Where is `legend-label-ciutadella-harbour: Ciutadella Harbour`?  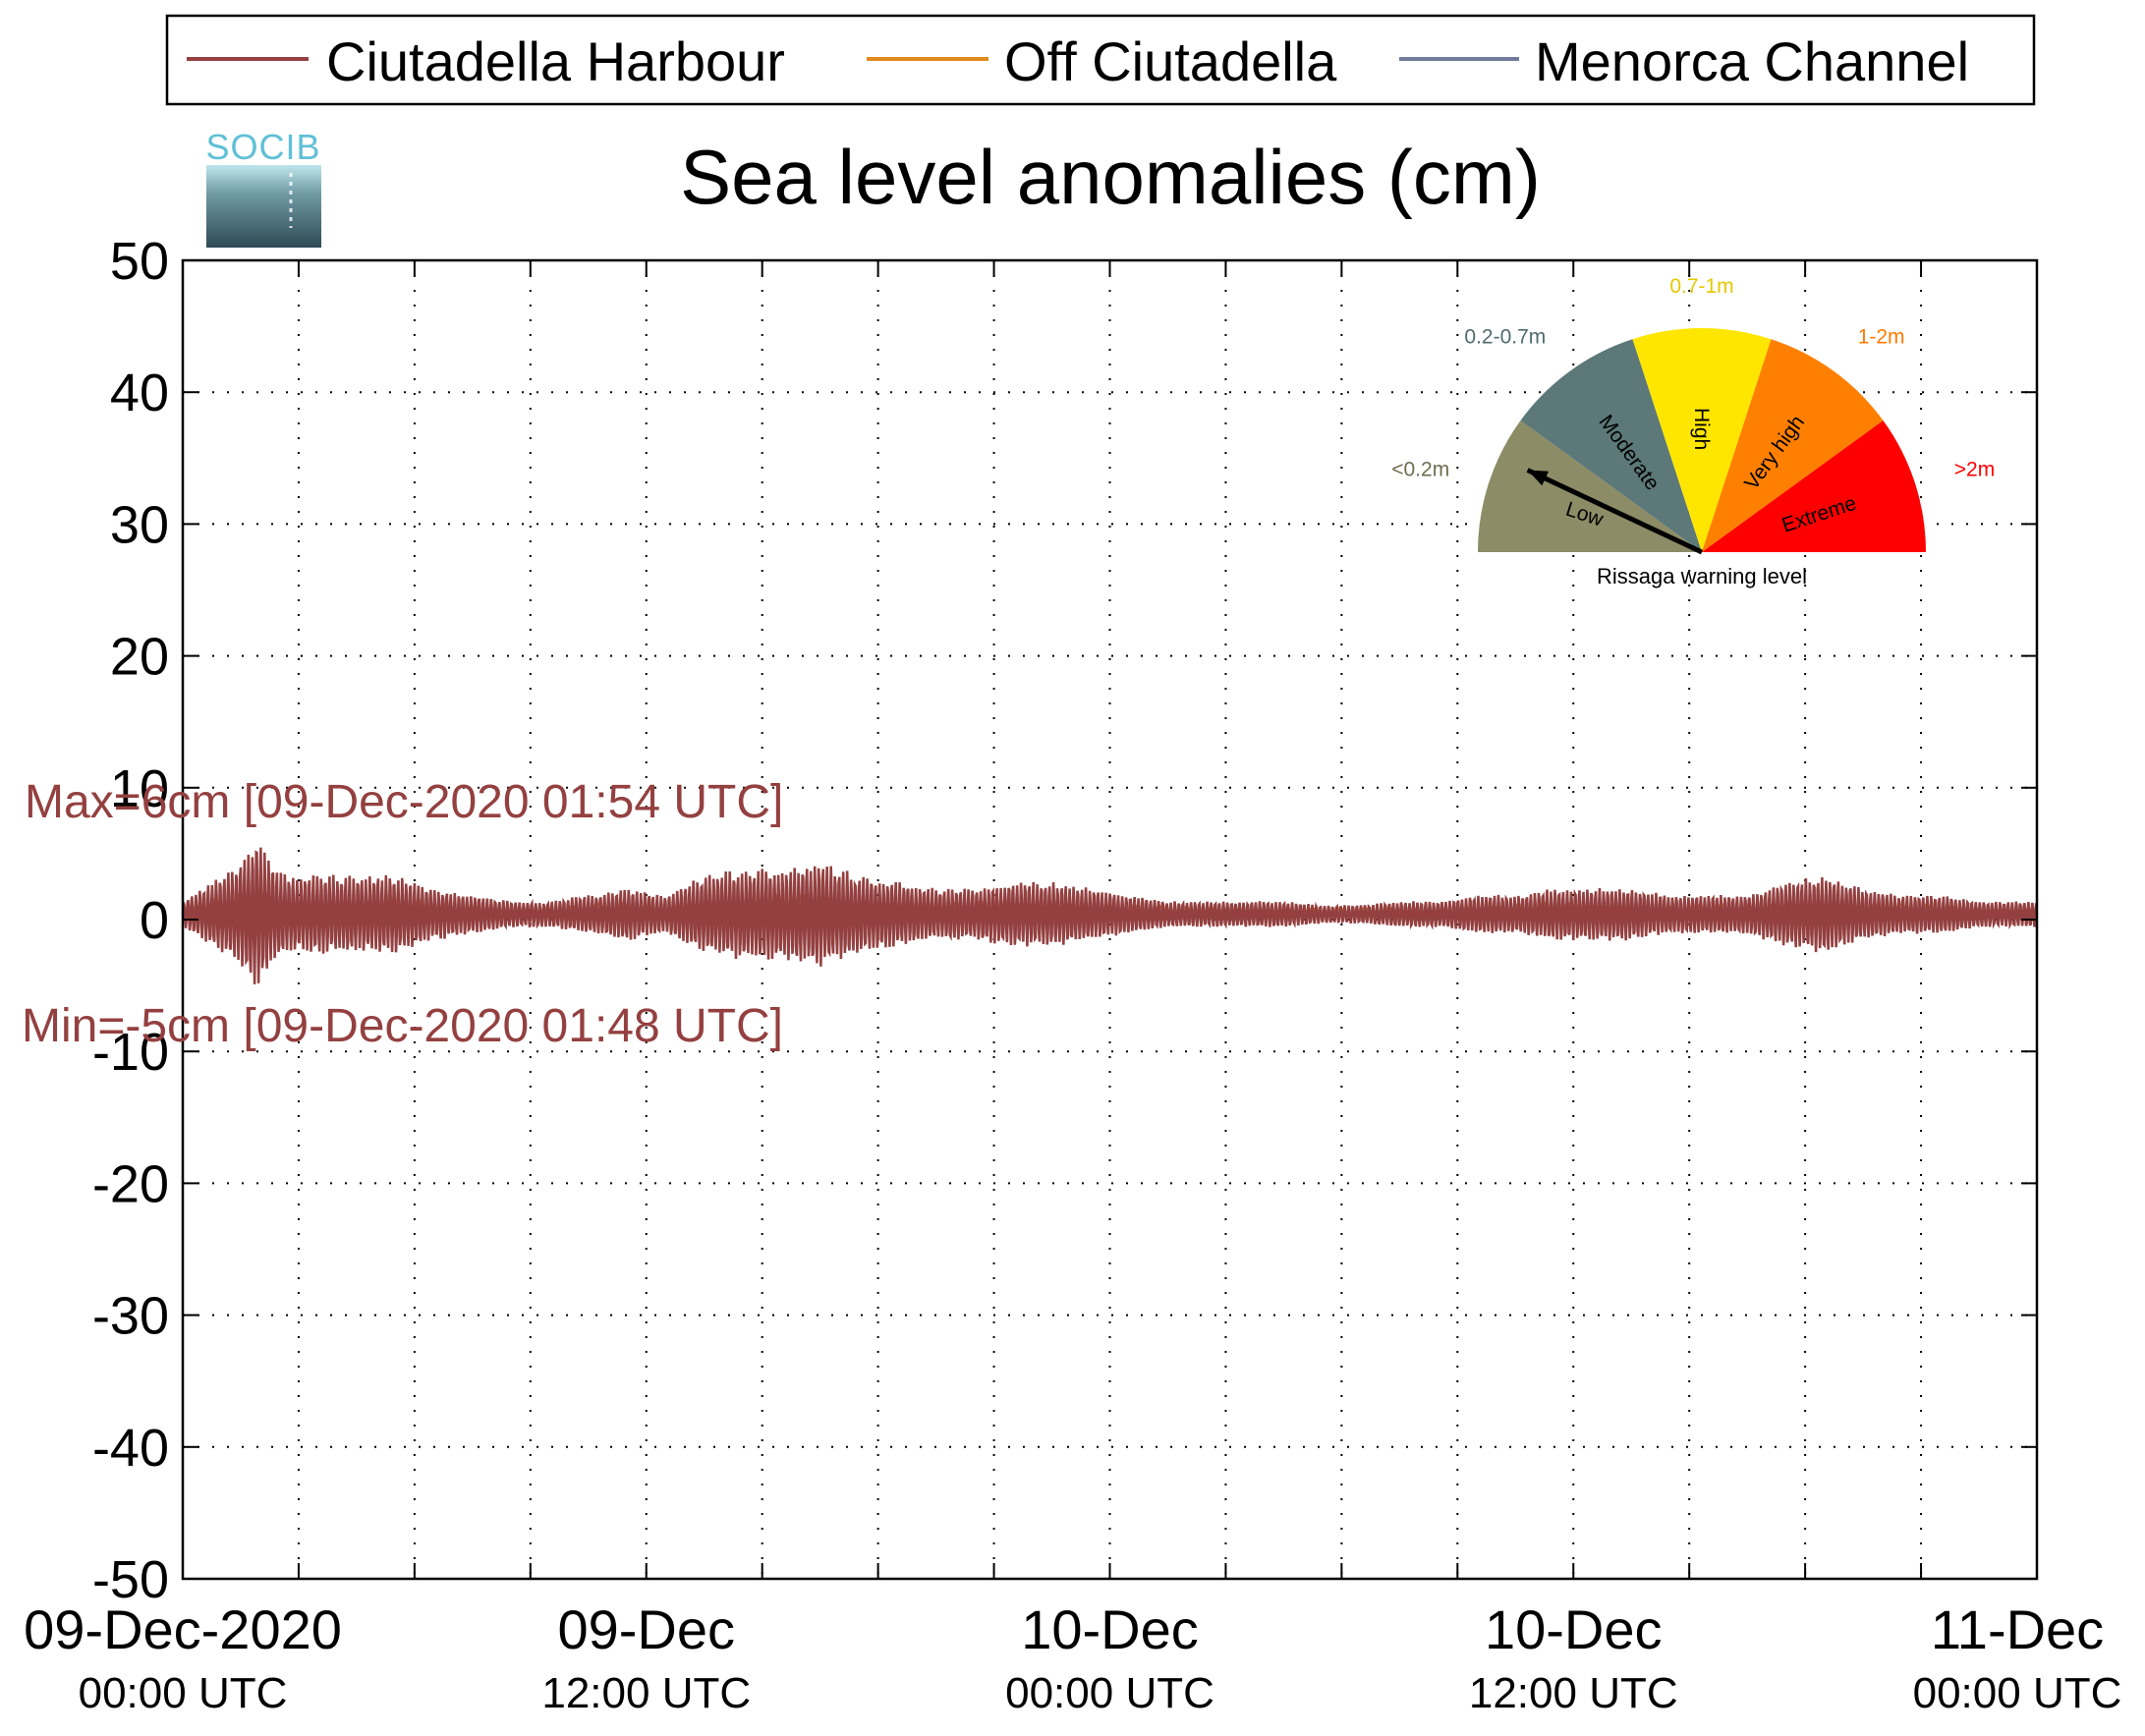
legend-label-ciutadella-harbour: Ciutadella Harbour is located at coordinates (555, 61).